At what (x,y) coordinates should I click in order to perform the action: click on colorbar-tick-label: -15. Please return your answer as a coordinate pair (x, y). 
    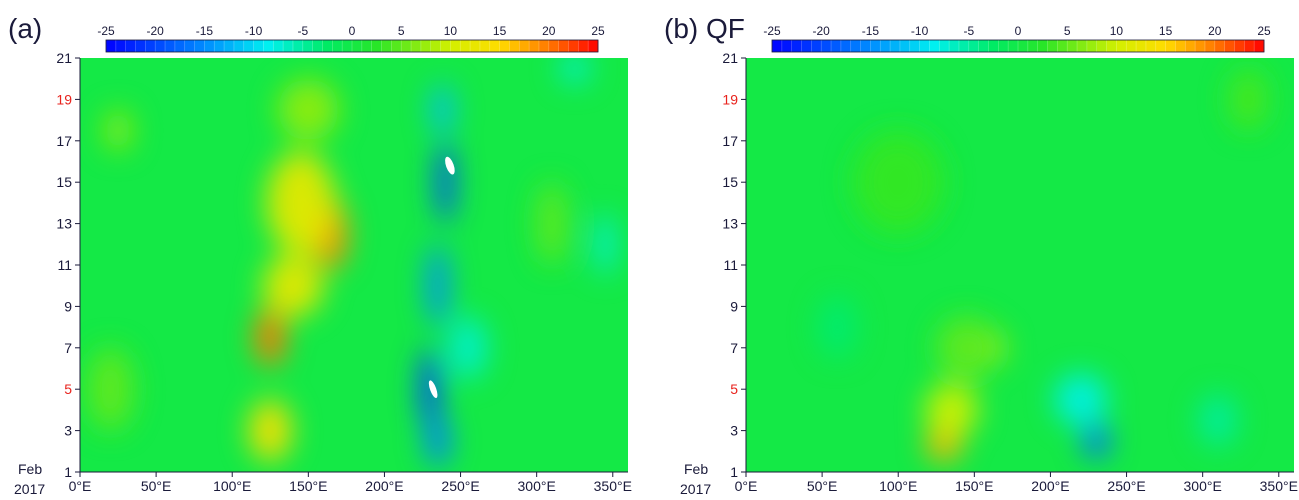
    Looking at the image, I should click on (871, 31).